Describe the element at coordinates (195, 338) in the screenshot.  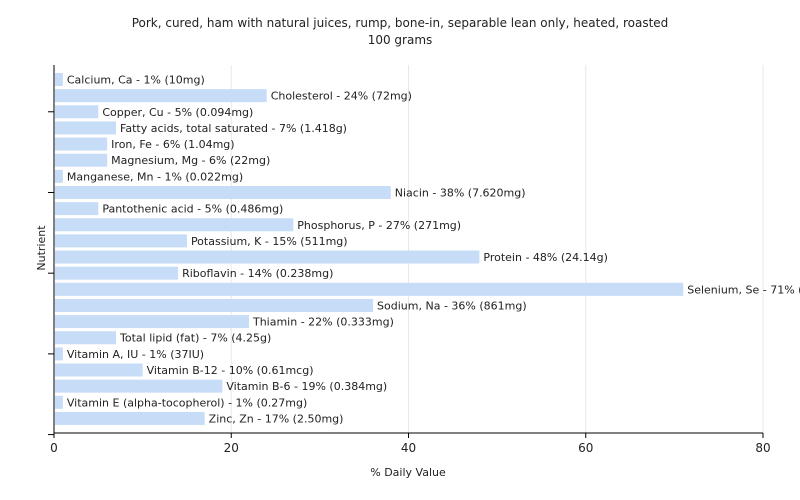
I see `bar-label: Total lipid (fat) - 7% (4.25g)` at that location.